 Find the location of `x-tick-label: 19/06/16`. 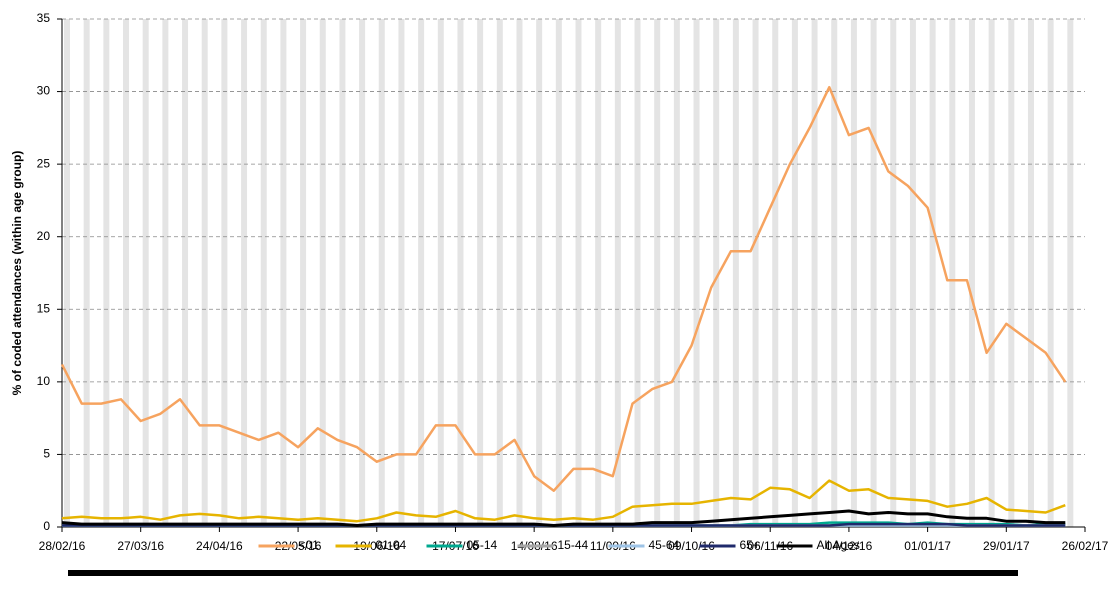

x-tick-label: 19/06/16 is located at coordinates (376, 546).